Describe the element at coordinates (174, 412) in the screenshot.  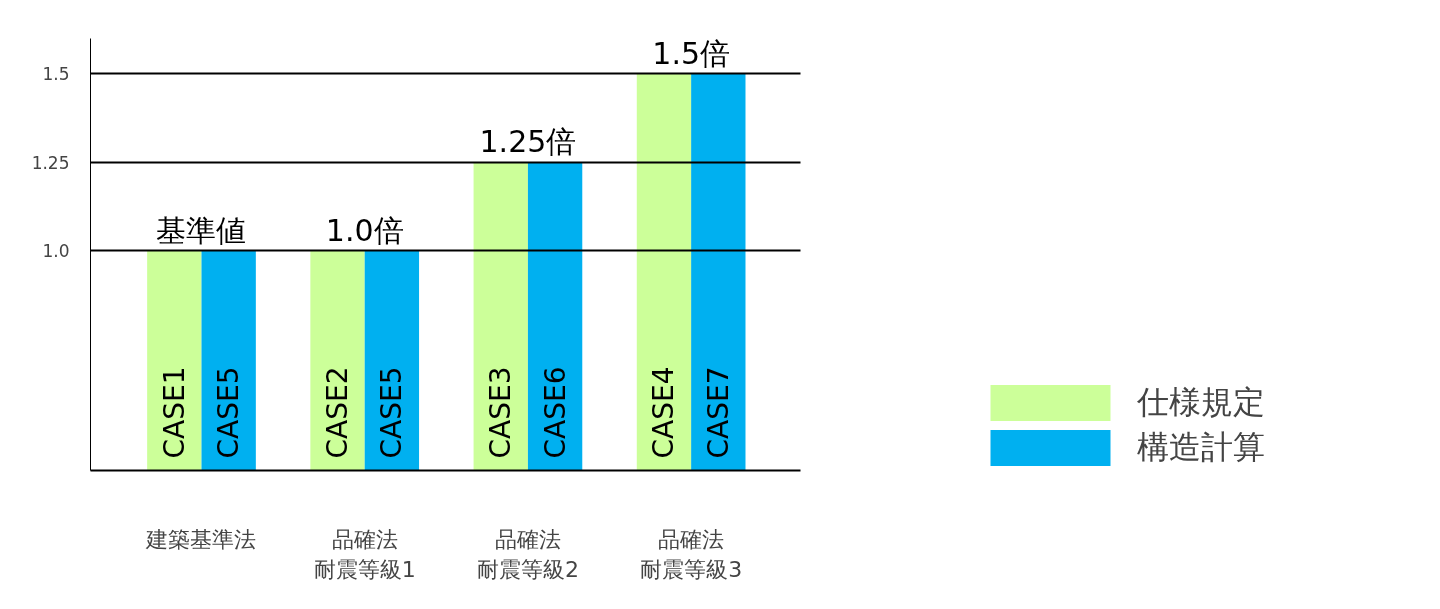
I see `data-label: CASE1` at that location.